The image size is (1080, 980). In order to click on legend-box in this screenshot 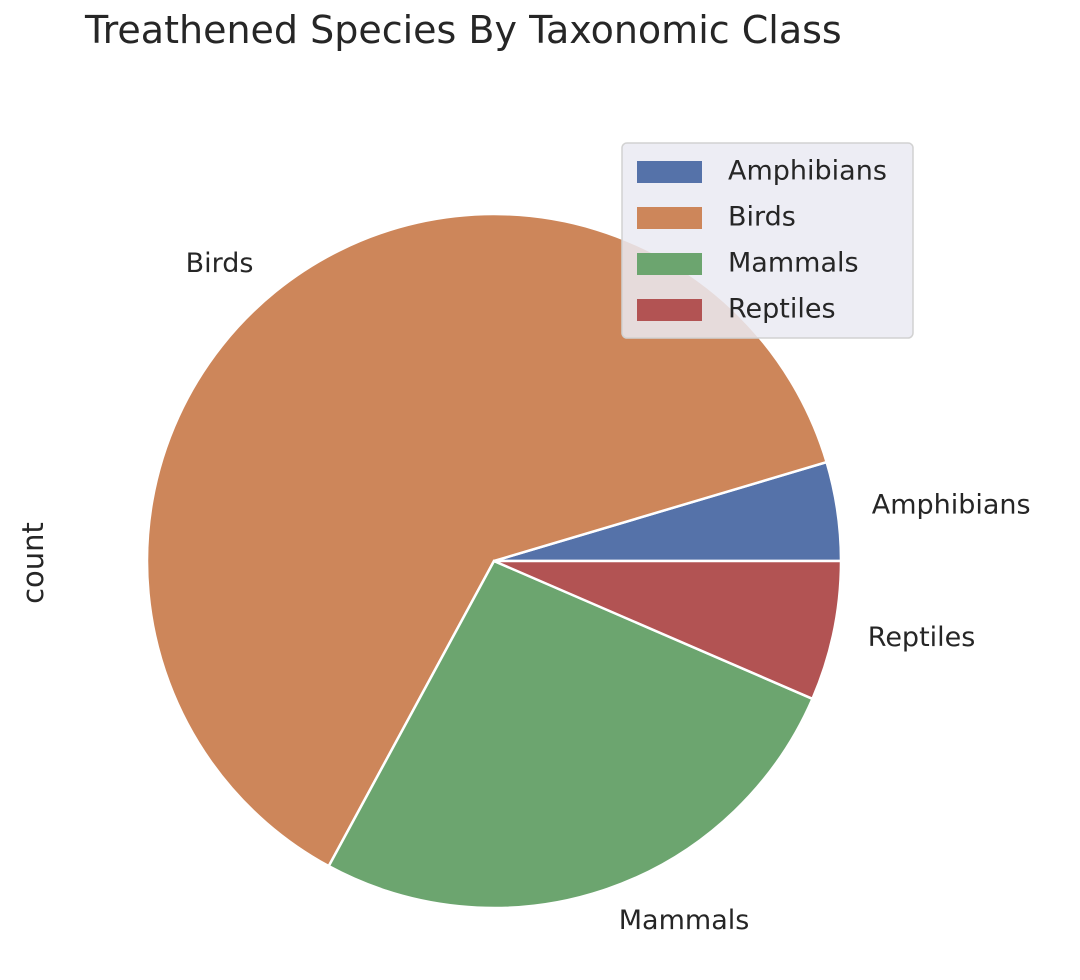, I will do `click(767, 240)`.